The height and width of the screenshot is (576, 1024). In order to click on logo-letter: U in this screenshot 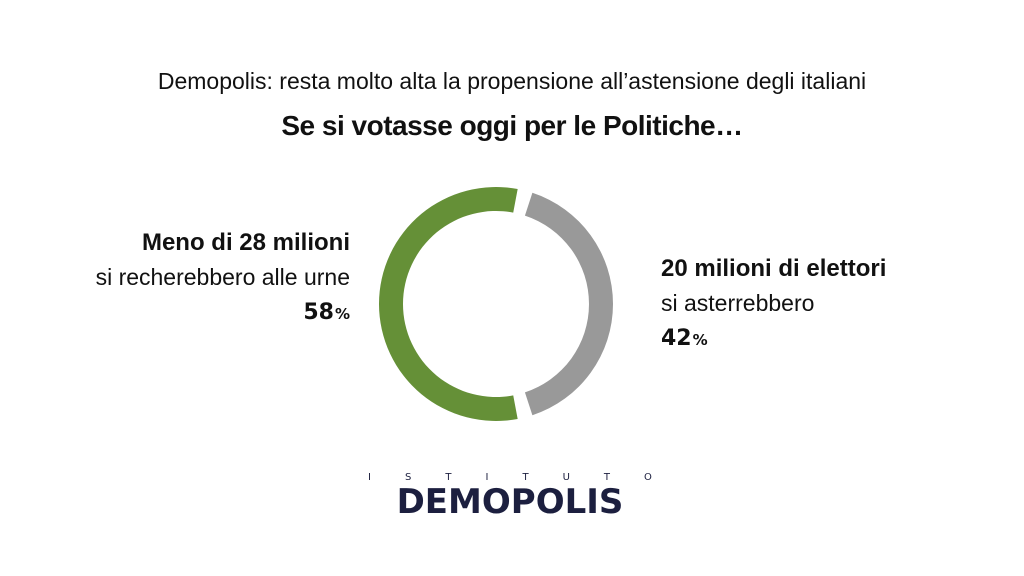, I will do `click(566, 477)`.